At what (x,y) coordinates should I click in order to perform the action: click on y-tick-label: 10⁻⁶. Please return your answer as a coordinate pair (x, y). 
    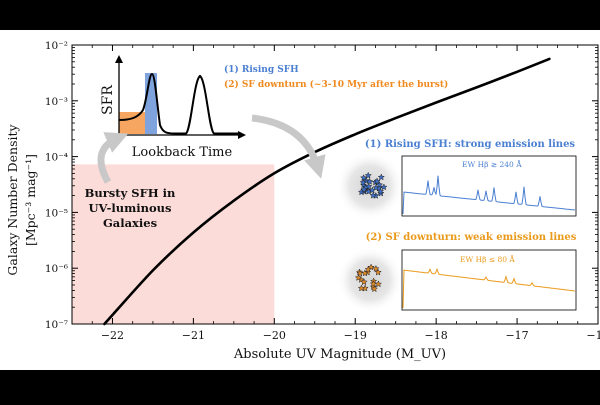
    Looking at the image, I should click on (56, 269).